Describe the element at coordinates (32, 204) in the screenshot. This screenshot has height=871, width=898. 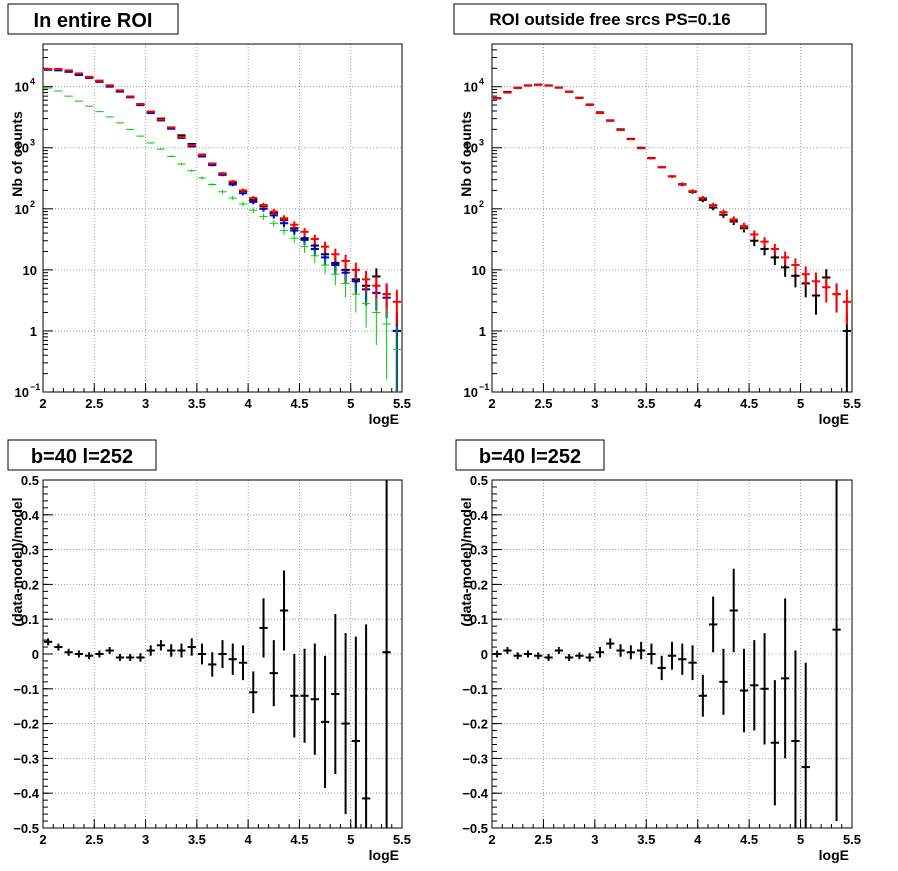
I see `y-tick-exponent: 2` at that location.